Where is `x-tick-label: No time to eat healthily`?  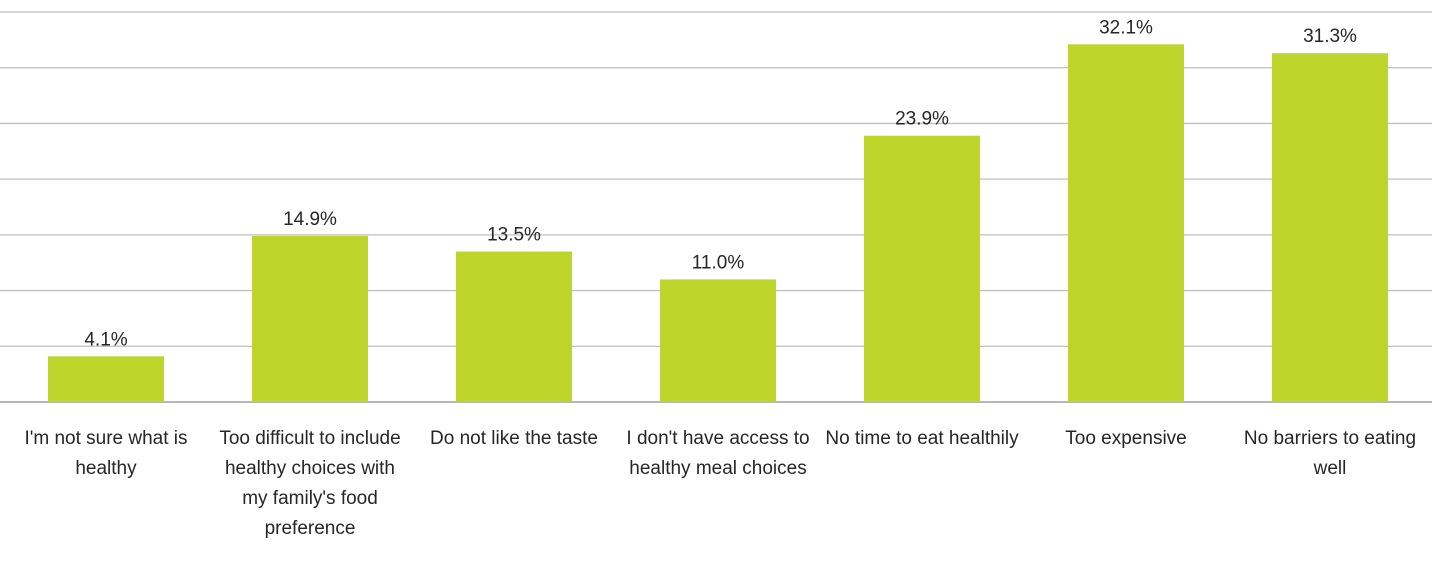 x-tick-label: No time to eat healthily is located at coordinates (922, 438).